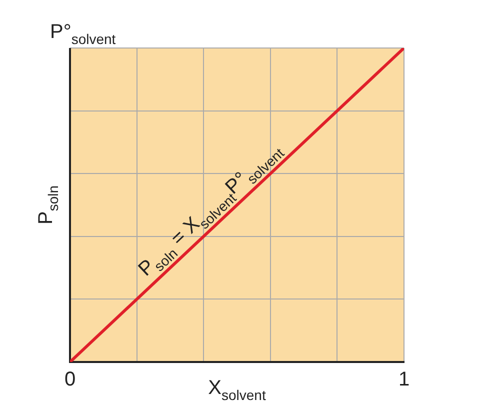 This screenshot has width=502, height=416. I want to click on x-tick-label: 1, so click(404, 379).